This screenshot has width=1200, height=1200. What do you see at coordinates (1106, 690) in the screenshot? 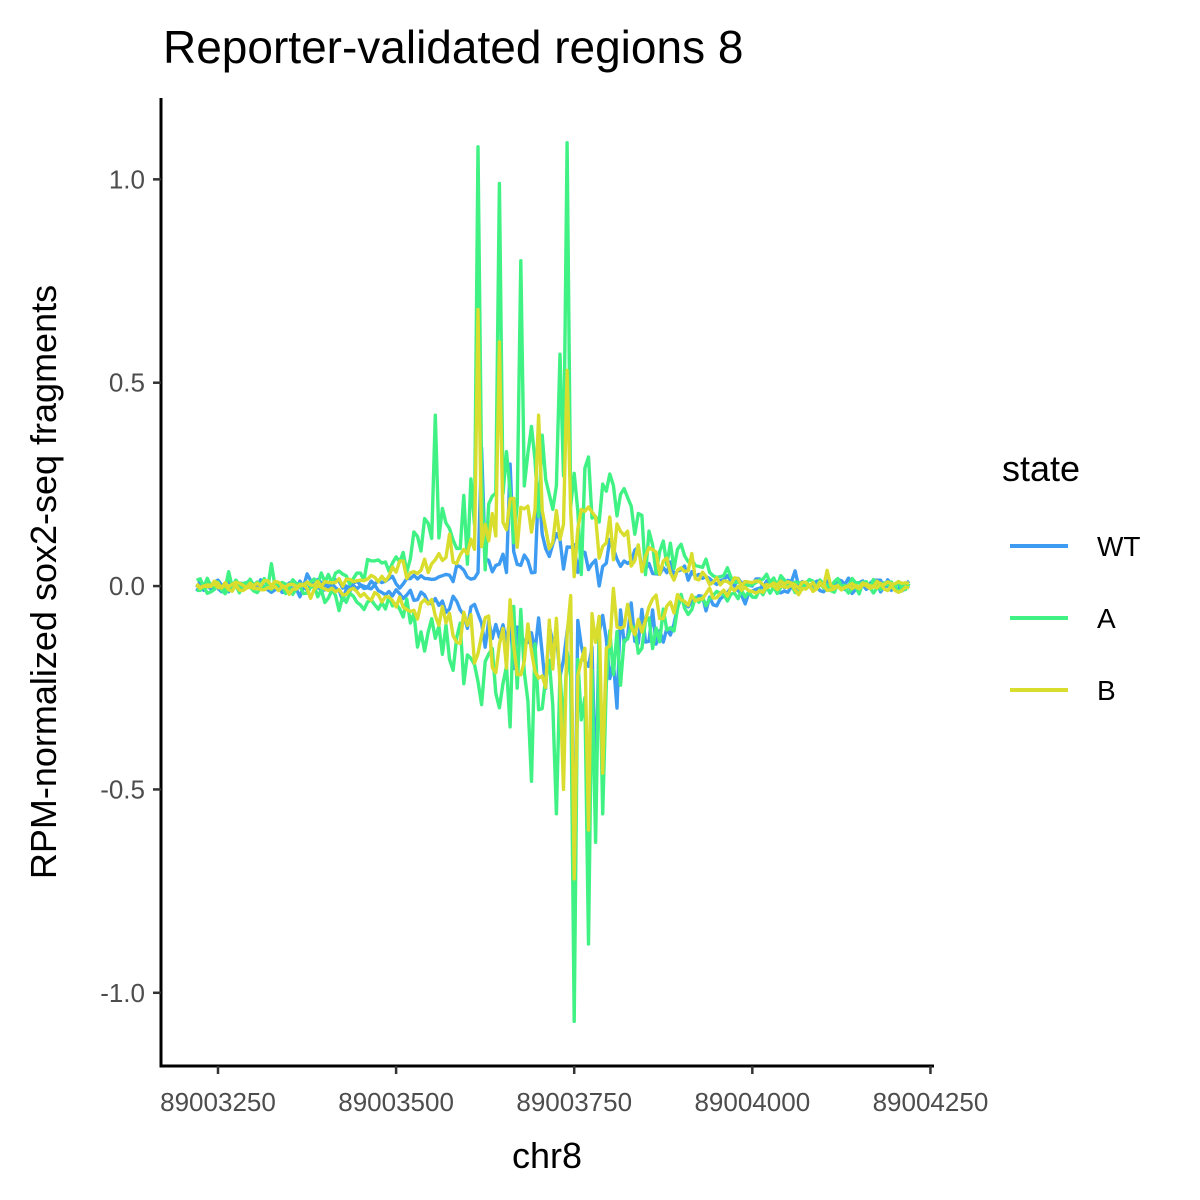
I see `legend-label-b: B` at bounding box center [1106, 690].